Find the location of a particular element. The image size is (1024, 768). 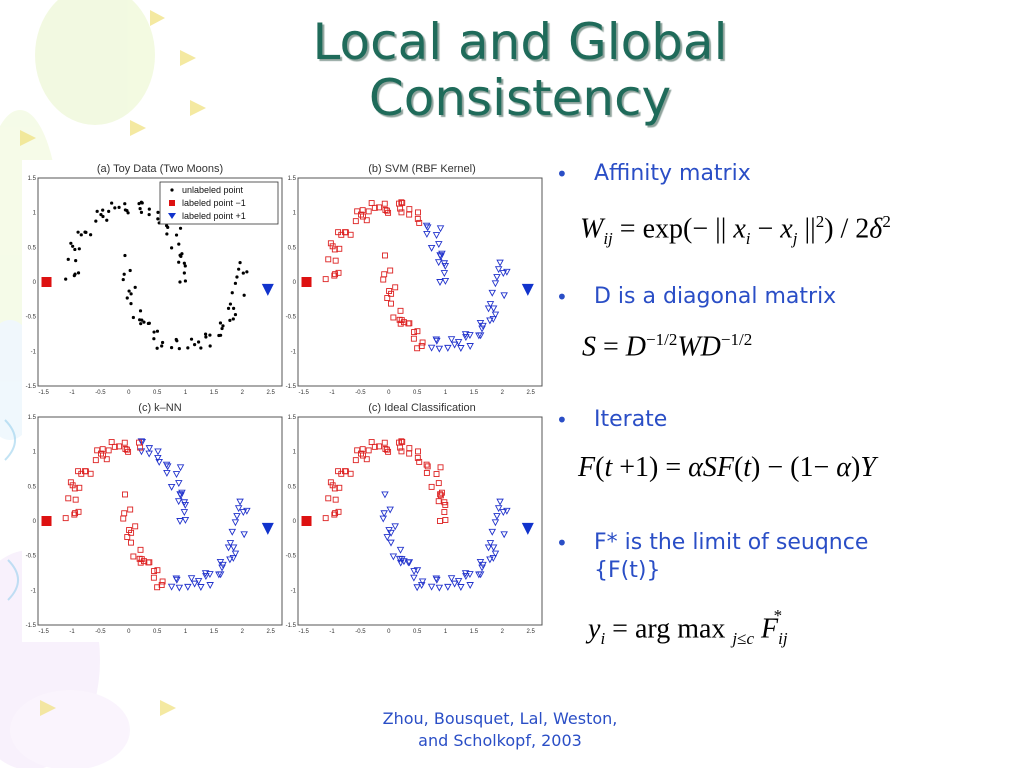

y-tick-label: -0.5 is located at coordinates (291, 557).